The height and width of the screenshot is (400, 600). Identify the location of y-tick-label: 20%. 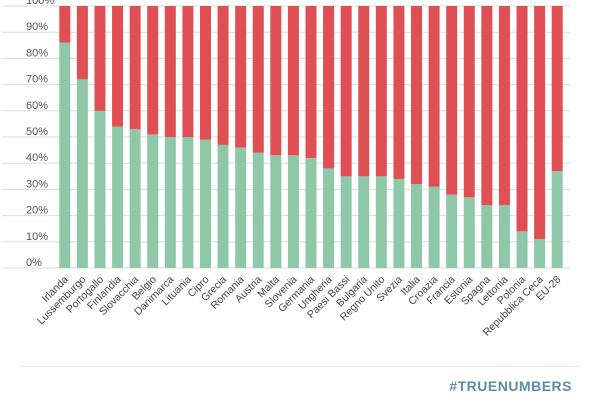
(37, 211).